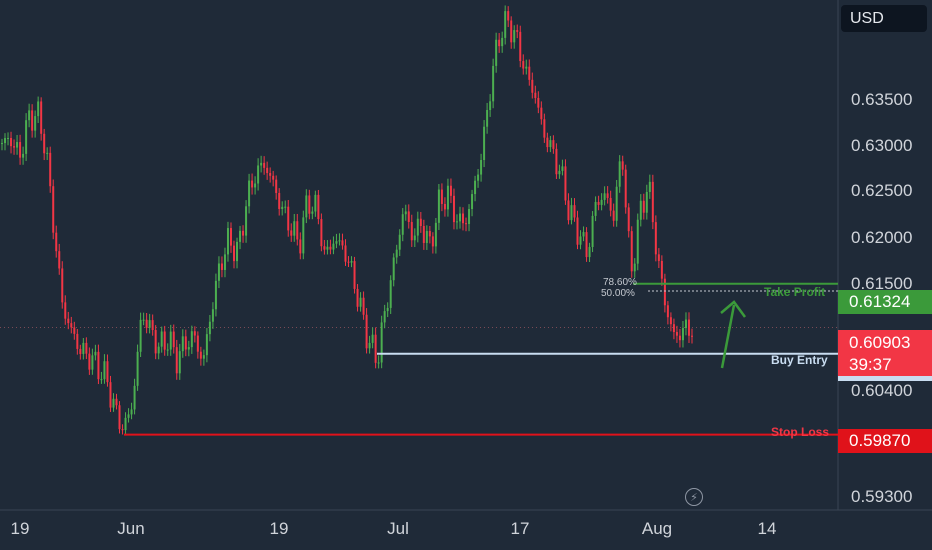 This screenshot has width=932, height=550. I want to click on currency-selector: USD, so click(884, 18).